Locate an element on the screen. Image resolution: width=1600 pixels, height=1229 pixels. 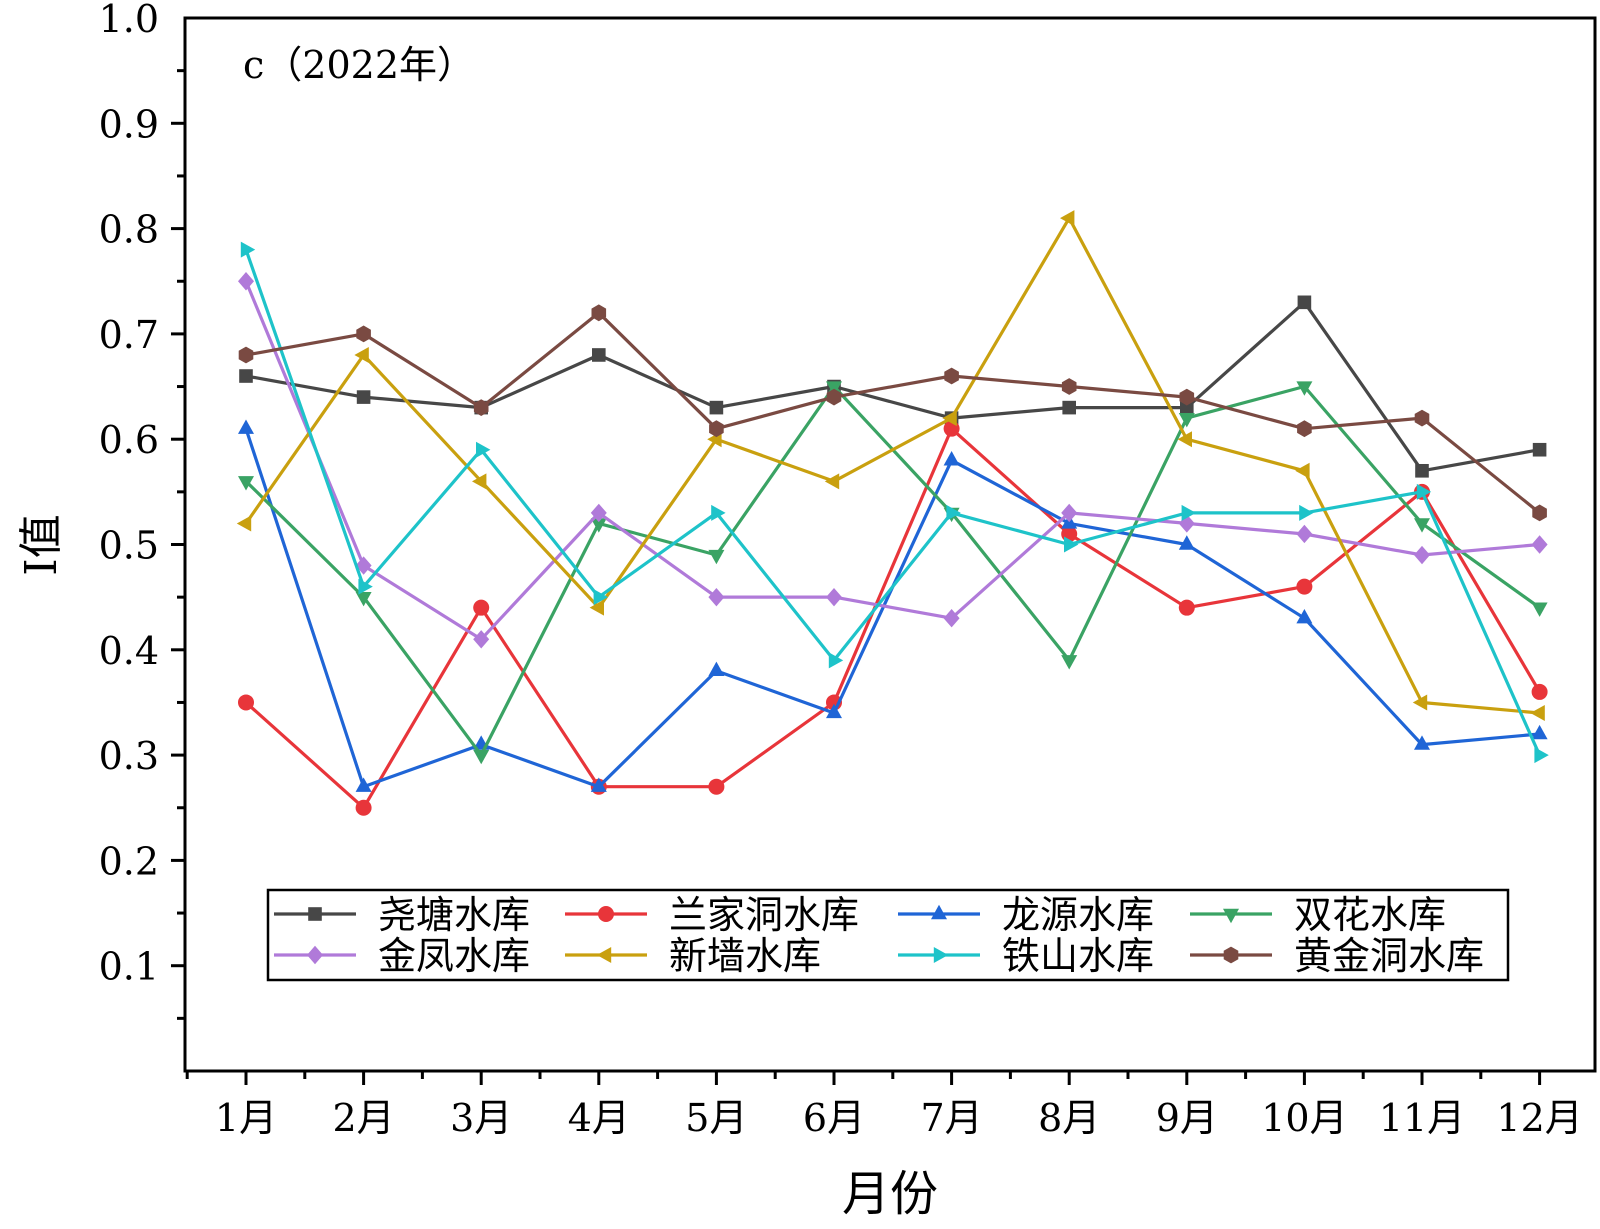
legend-item: 龙源水库 is located at coordinates (1026, 915).